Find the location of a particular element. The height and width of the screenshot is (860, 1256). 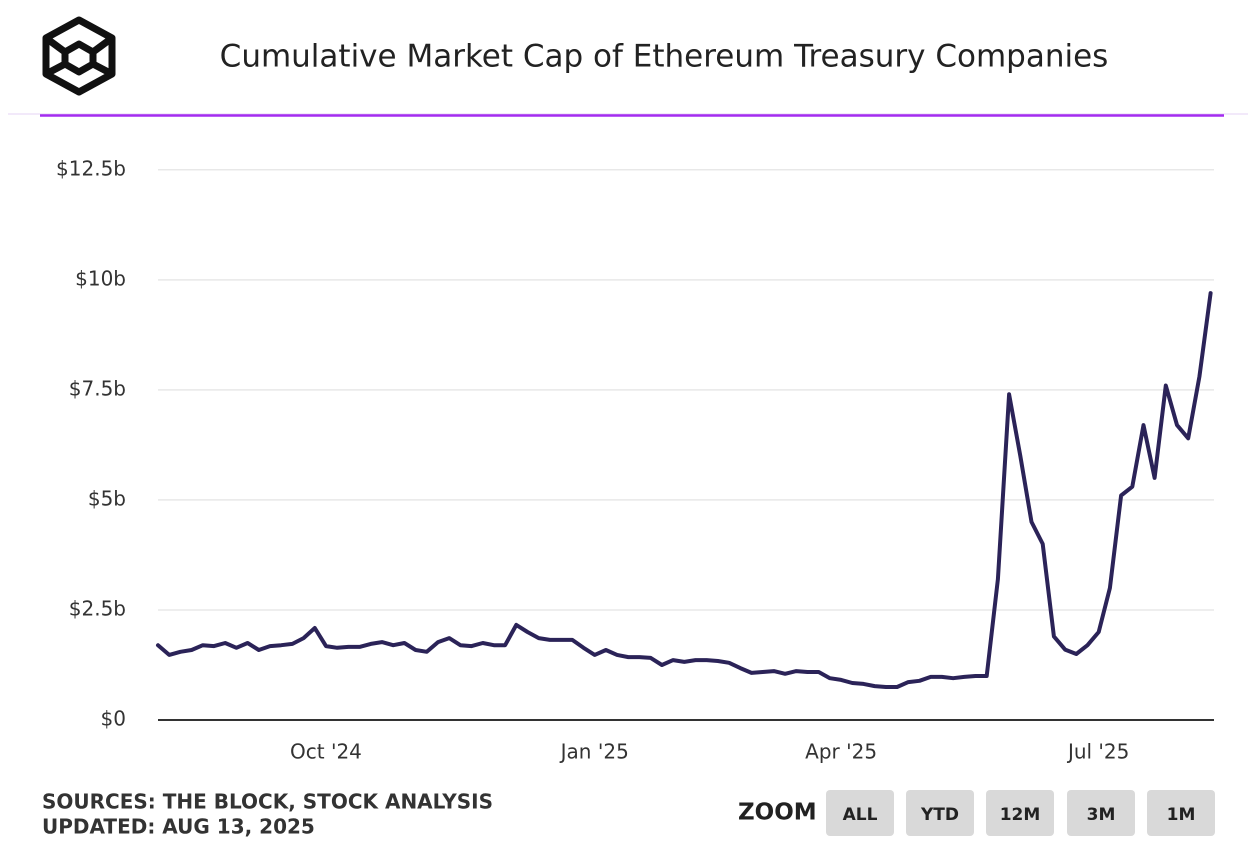

x-tick-label: Jan '25 is located at coordinates (594, 752).